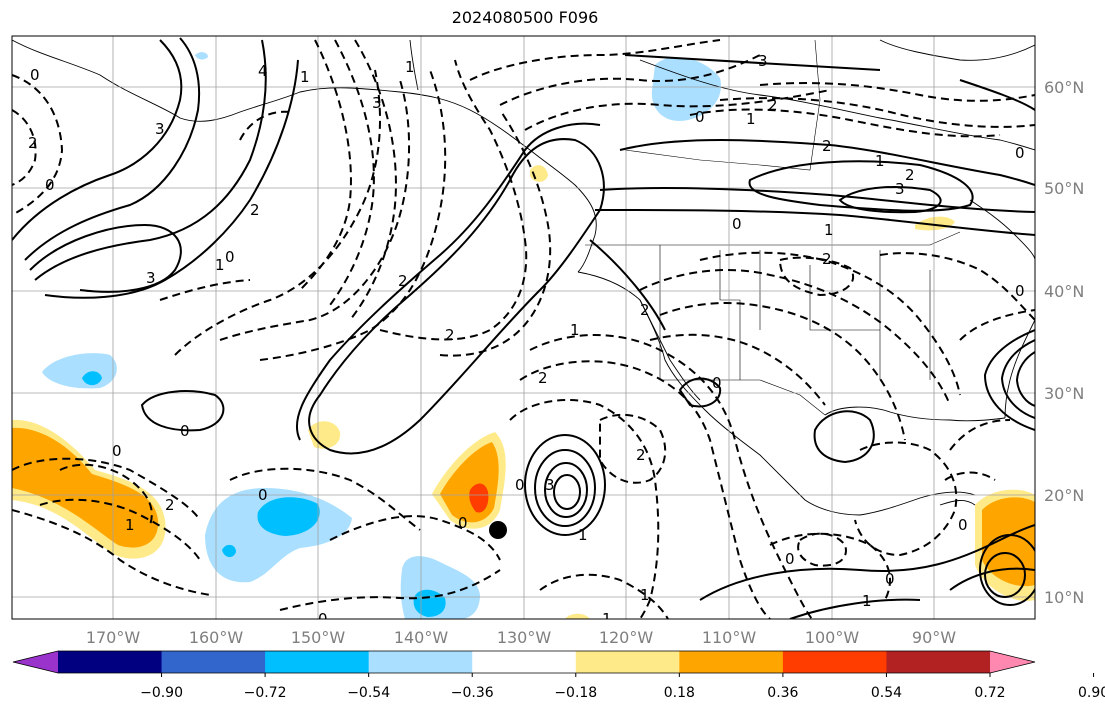 This screenshot has height=712, width=1105. What do you see at coordinates (1064, 597) in the screenshot?
I see `lat-tick: 10°N` at bounding box center [1064, 597].